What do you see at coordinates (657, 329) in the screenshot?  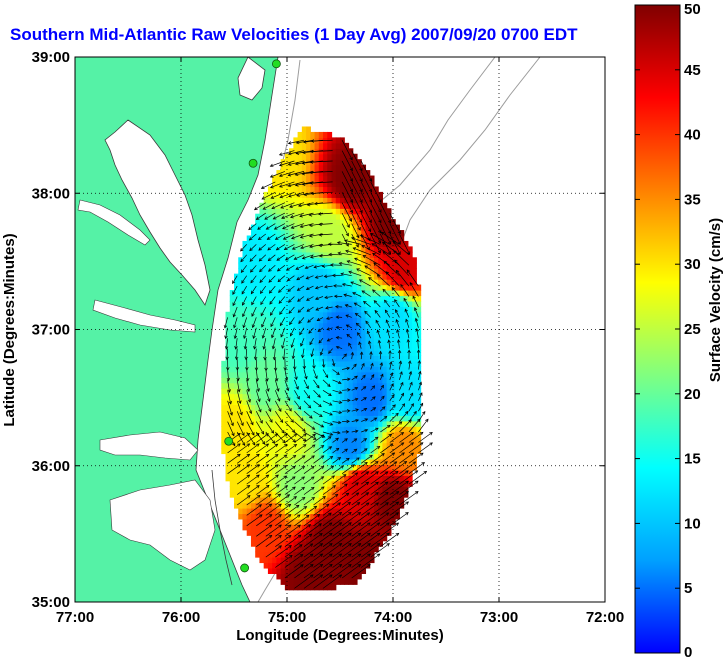 I see `colorbar-ramp` at bounding box center [657, 329].